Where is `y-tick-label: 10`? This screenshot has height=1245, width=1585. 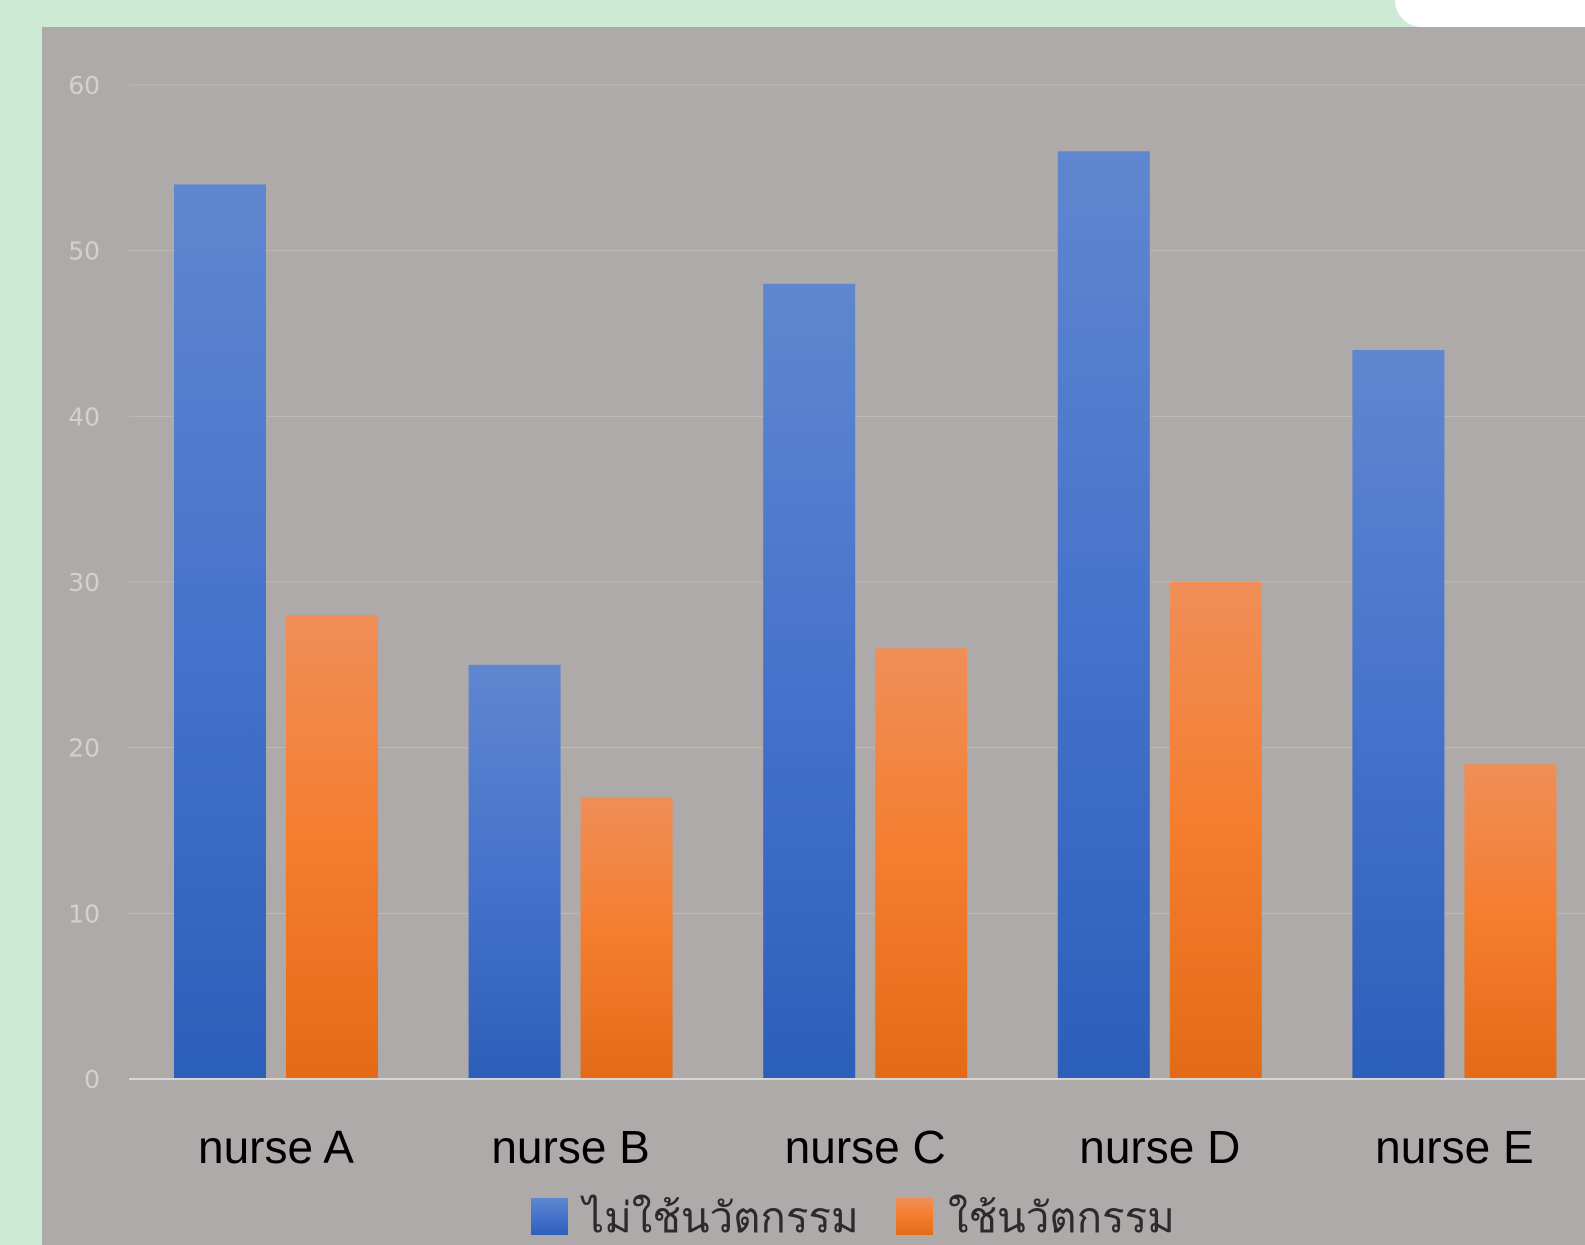 y-tick-label: 10 is located at coordinates (84, 913).